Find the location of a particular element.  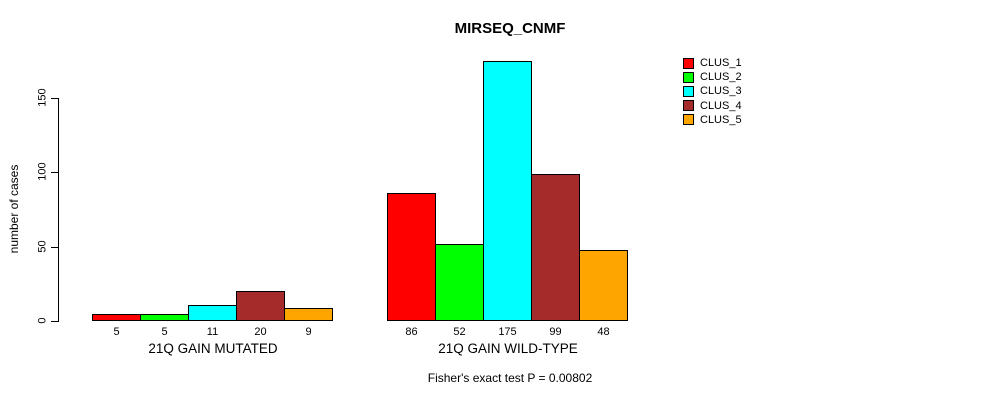

bar-value-label: 11 is located at coordinates (212, 332).